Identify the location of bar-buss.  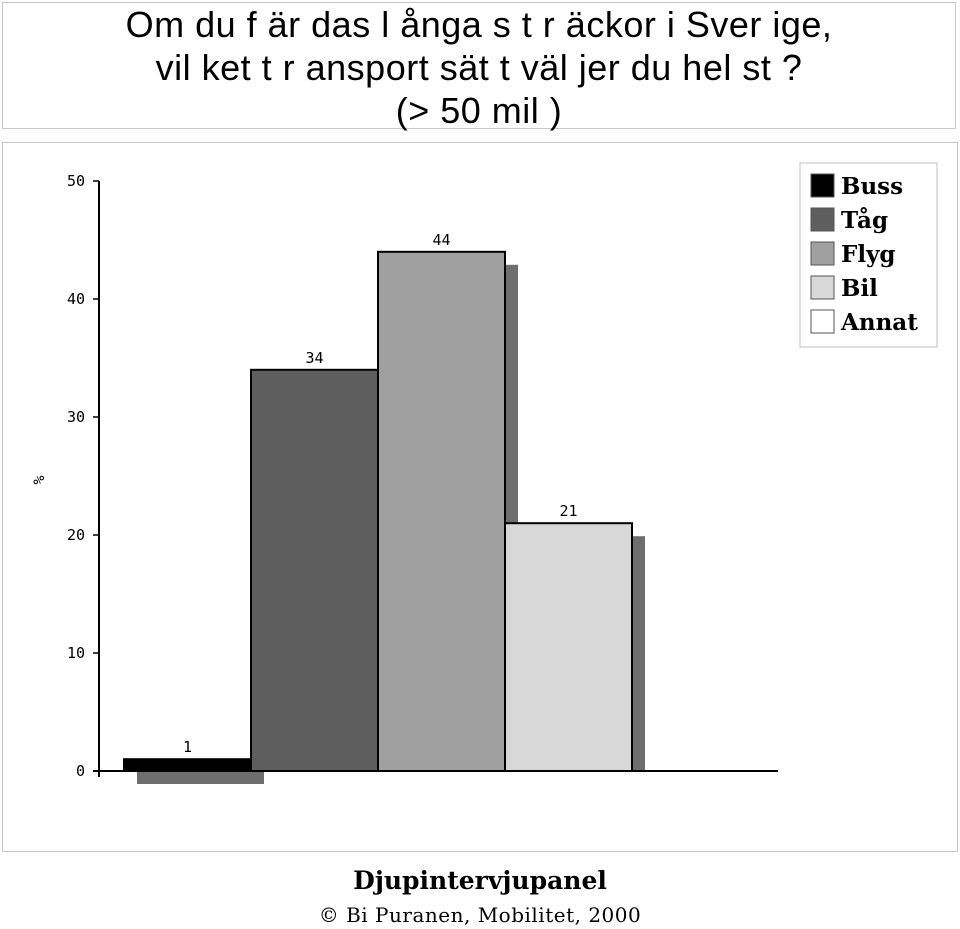
(187, 765).